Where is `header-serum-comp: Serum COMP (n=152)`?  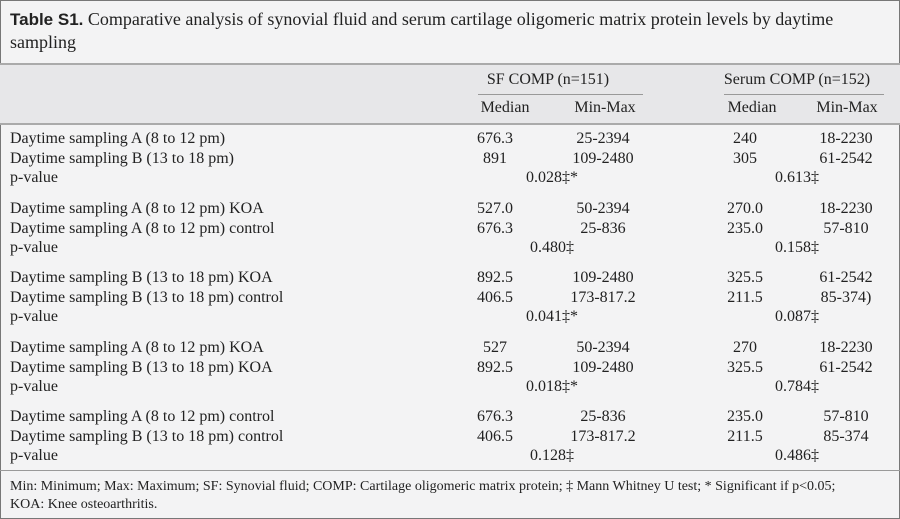
header-serum-comp: Serum COMP (n=152) is located at coordinates (797, 79).